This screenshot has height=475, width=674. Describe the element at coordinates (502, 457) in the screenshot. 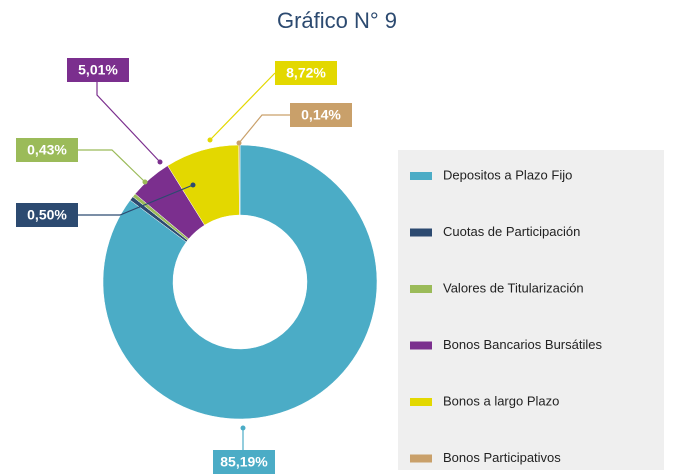

I see `legend-label: Bonos Participativos` at that location.